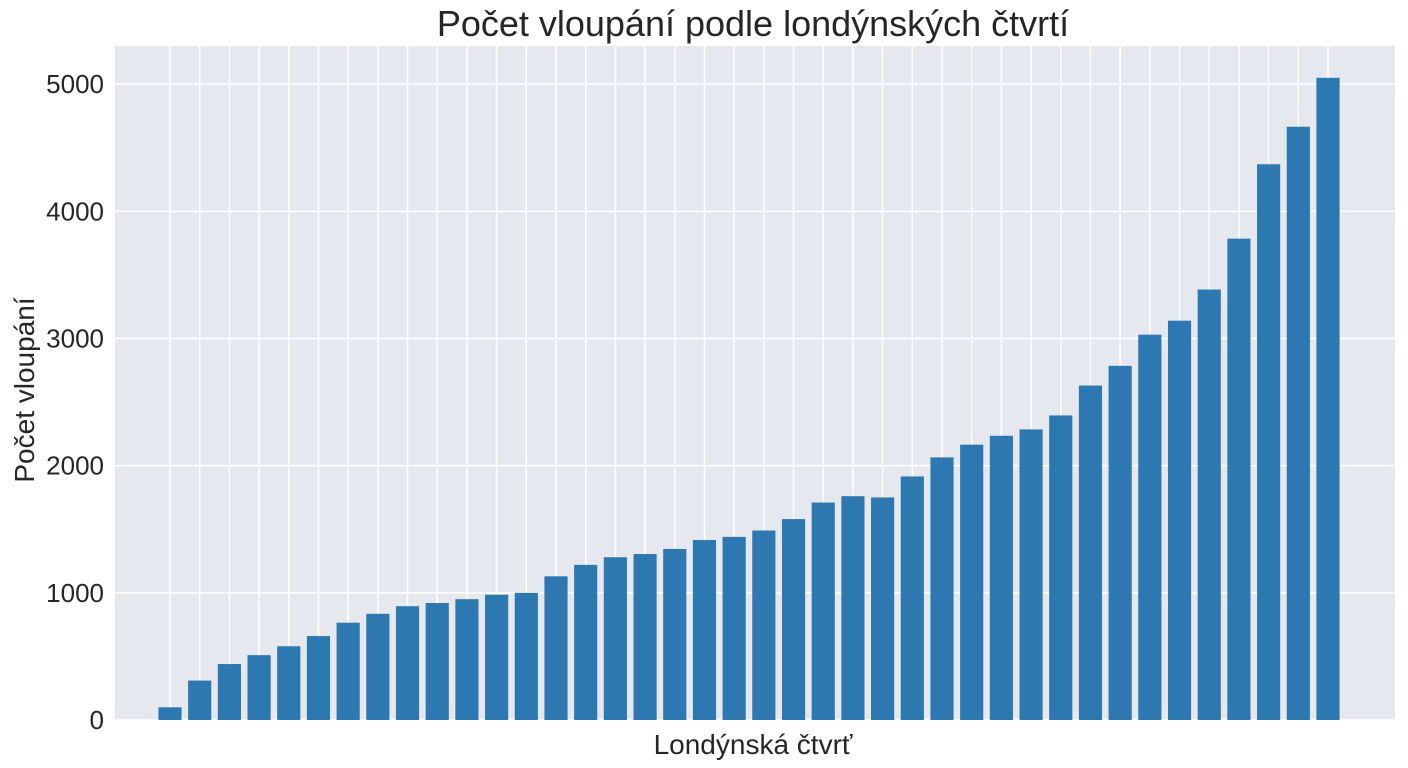 The width and height of the screenshot is (1408, 768). What do you see at coordinates (753, 23) in the screenshot?
I see `chart-title: Počet vloupání podle londýnských čtvrtí` at bounding box center [753, 23].